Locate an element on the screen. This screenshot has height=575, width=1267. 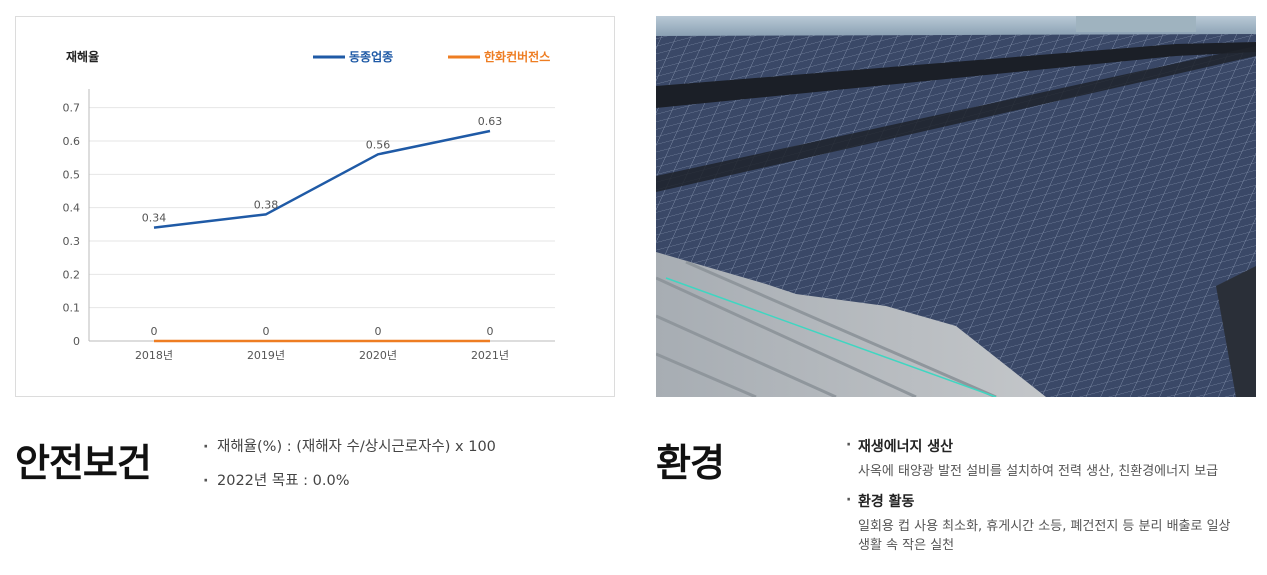
safety-title: 안전보건 is located at coordinates (83, 463).